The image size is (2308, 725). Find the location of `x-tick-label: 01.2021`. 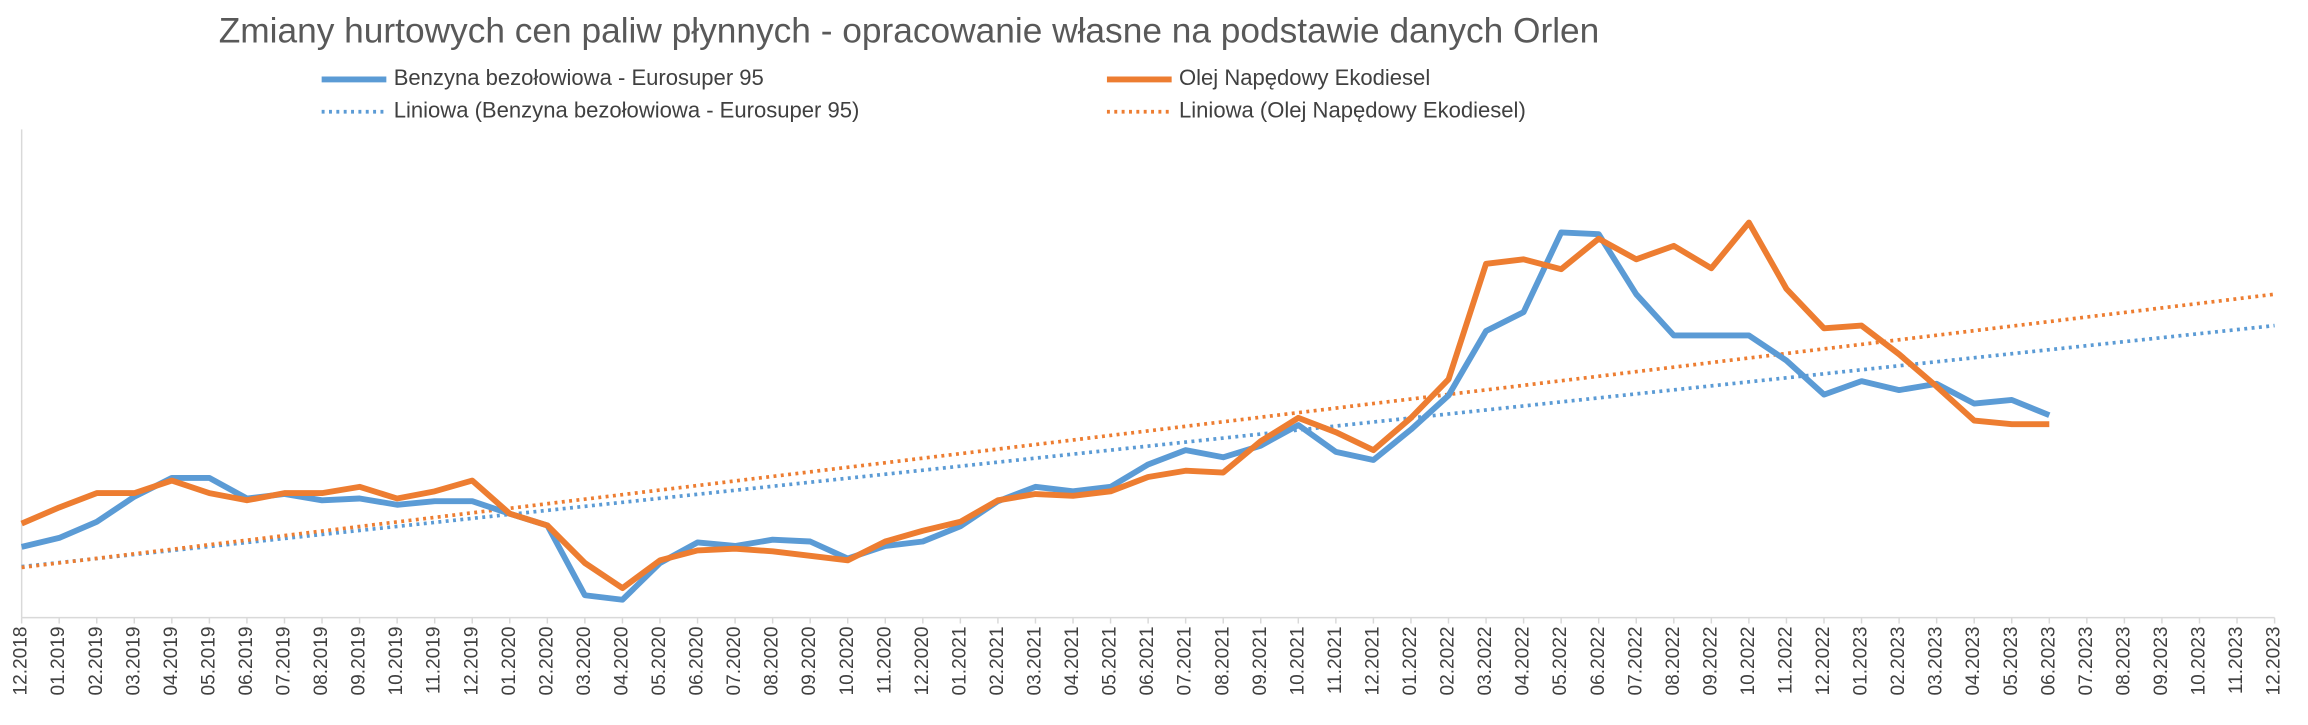

x-tick-label: 01.2021 is located at coordinates (959, 660).